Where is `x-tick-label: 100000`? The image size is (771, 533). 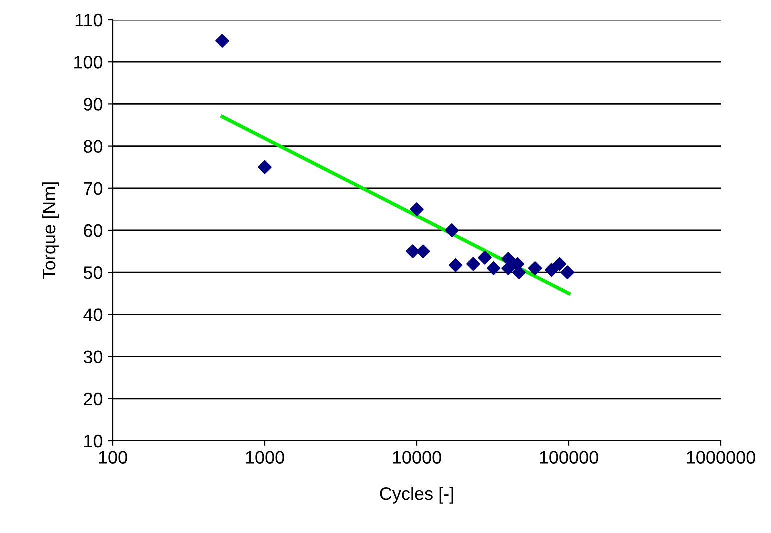 x-tick-label: 100000 is located at coordinates (569, 457).